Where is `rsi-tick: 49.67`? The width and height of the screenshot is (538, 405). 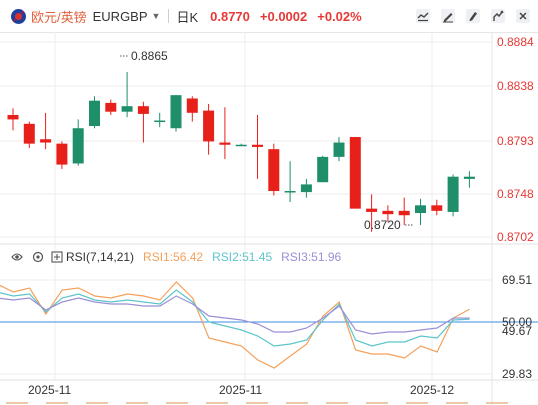 rsi-tick: 49.67 is located at coordinates (517, 331).